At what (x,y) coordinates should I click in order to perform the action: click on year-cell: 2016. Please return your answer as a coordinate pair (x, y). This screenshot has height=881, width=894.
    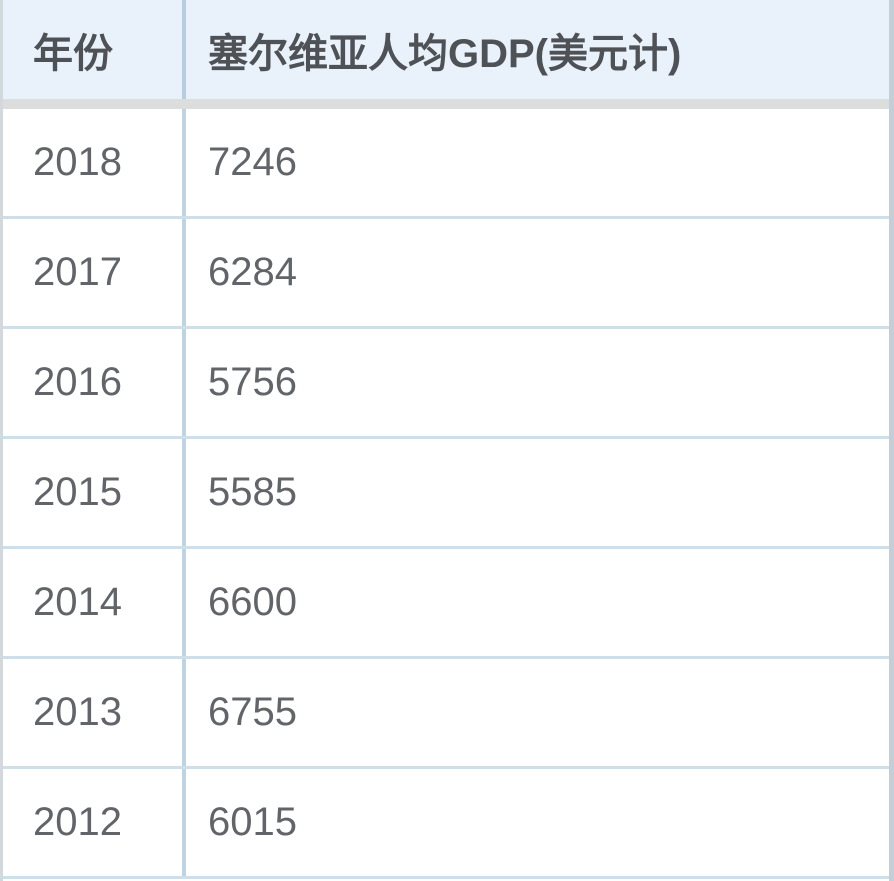
    Looking at the image, I should click on (94, 382).